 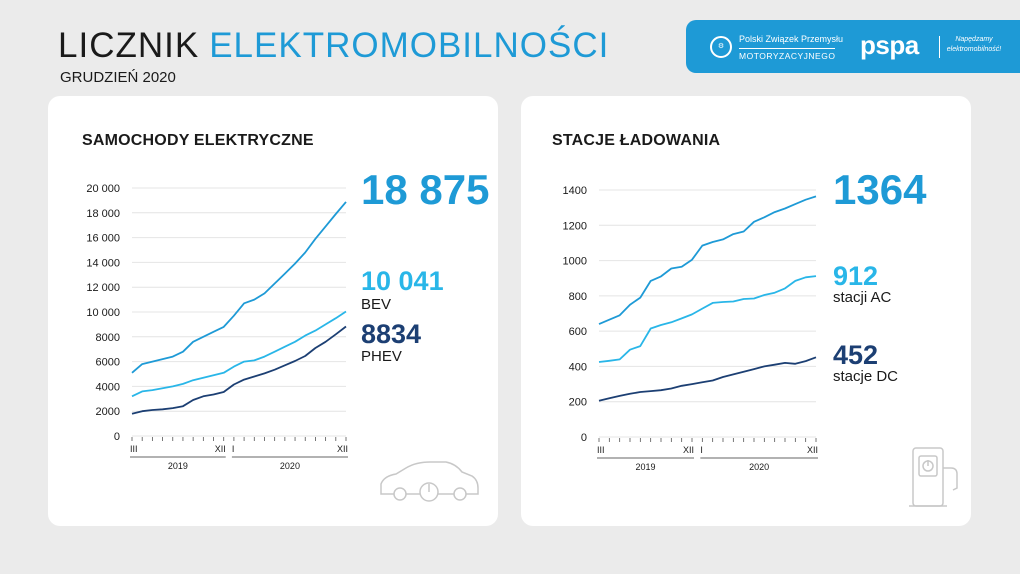 I want to click on stations-chart-year-label: 2019, so click(x=645, y=467).